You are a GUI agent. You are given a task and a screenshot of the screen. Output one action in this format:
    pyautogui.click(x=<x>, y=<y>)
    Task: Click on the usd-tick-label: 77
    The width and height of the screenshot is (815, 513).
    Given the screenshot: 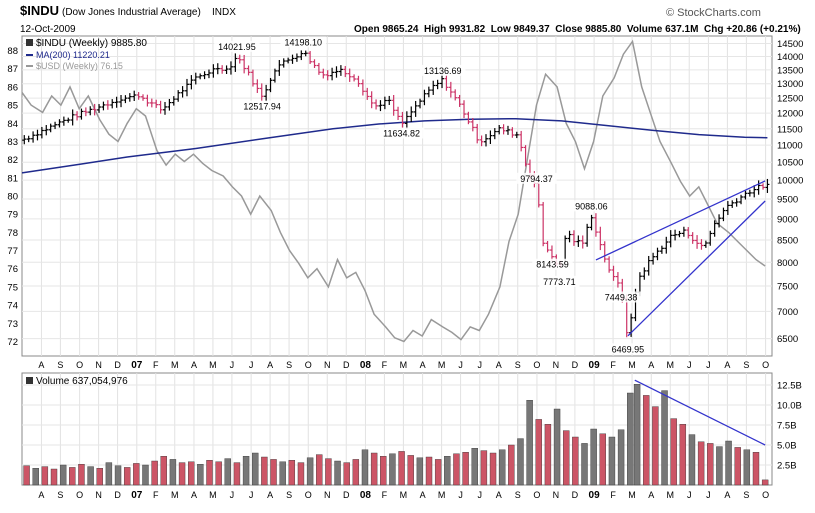 What is the action you would take?
    pyautogui.click(x=12, y=251)
    